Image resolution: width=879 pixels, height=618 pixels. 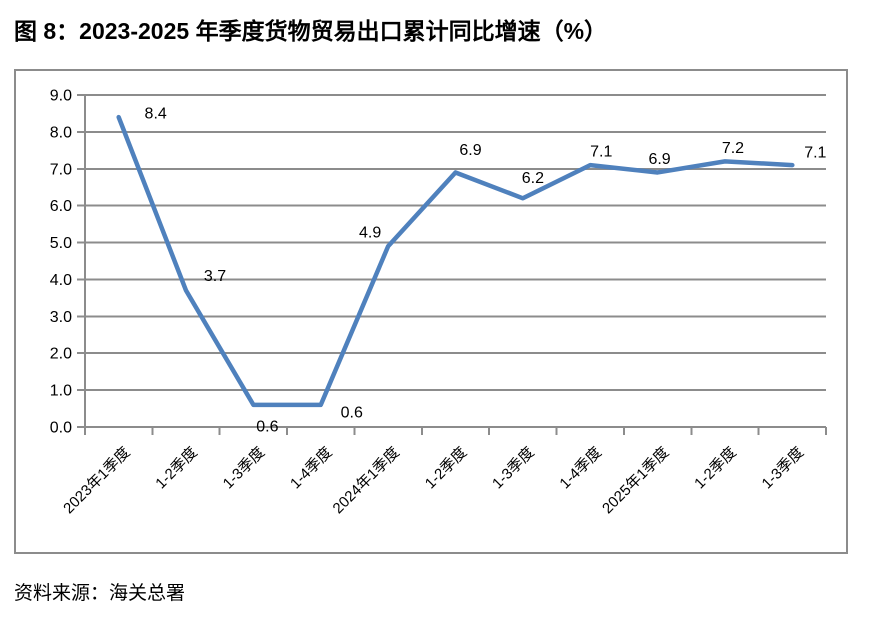 I want to click on y-axis-label: 7.0, so click(x=61, y=169).